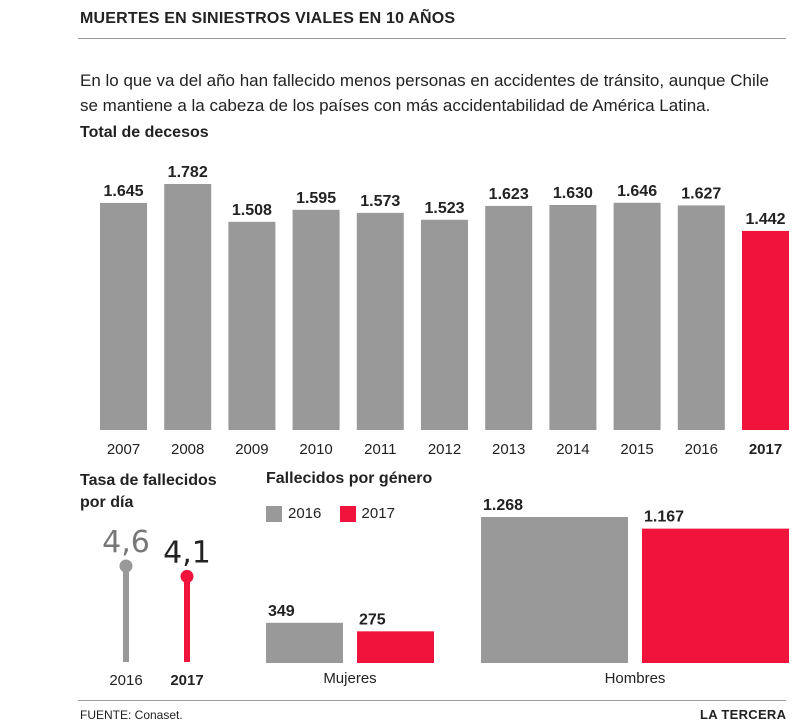 The height and width of the screenshot is (726, 800). Describe the element at coordinates (187, 552) in the screenshot. I see `rate-value-2017: 4,1` at that location.